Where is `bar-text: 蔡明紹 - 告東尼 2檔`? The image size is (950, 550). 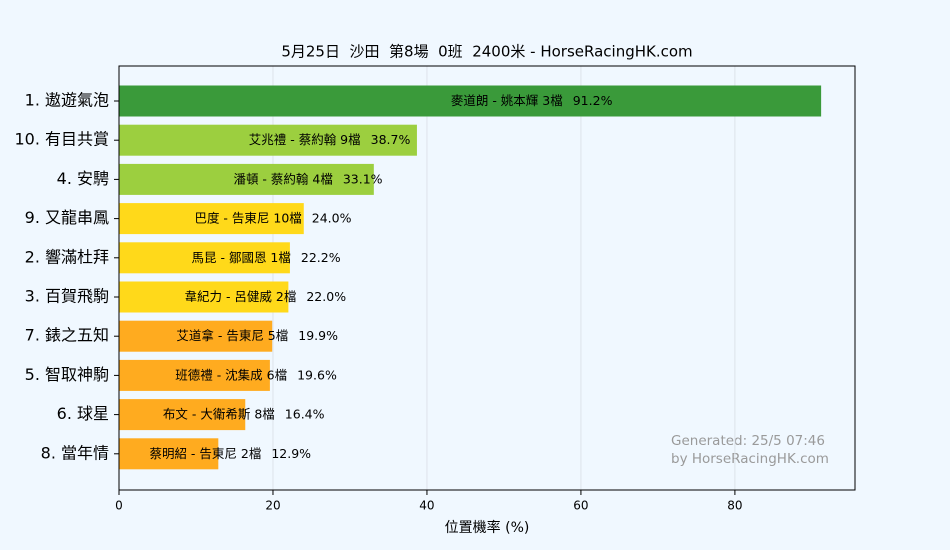
bar-text: 蔡明紹 - 告東尼 2檔 is located at coordinates (205, 452).